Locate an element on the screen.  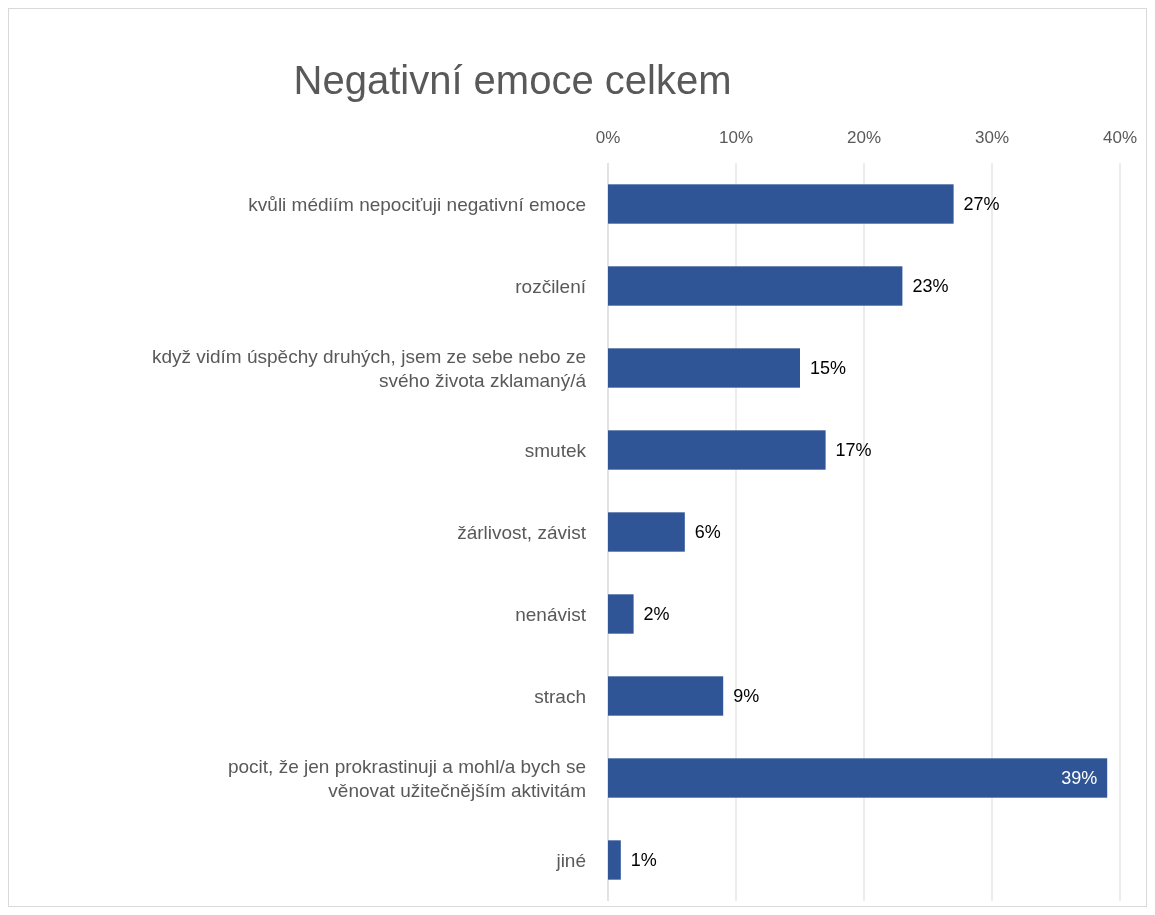
y-tick-label: smutek is located at coordinates (555, 450).